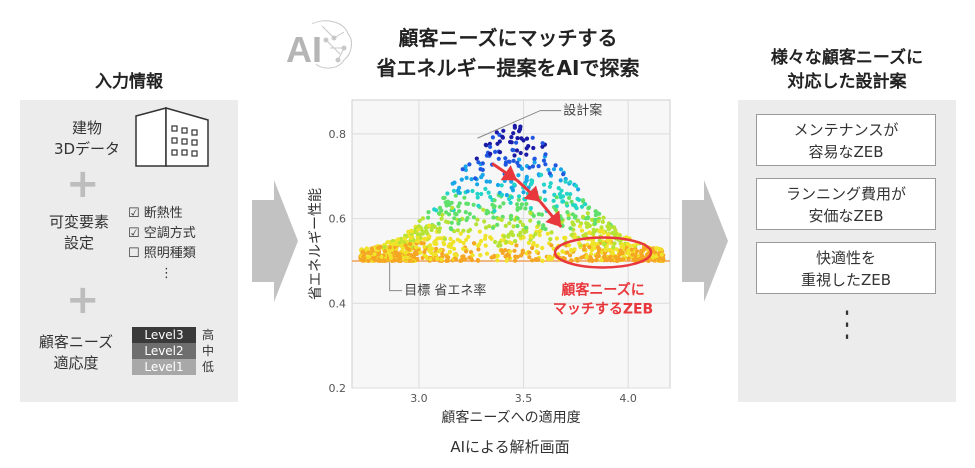  What do you see at coordinates (304, 49) in the screenshot?
I see `ai-logo-text: AI` at bounding box center [304, 49].